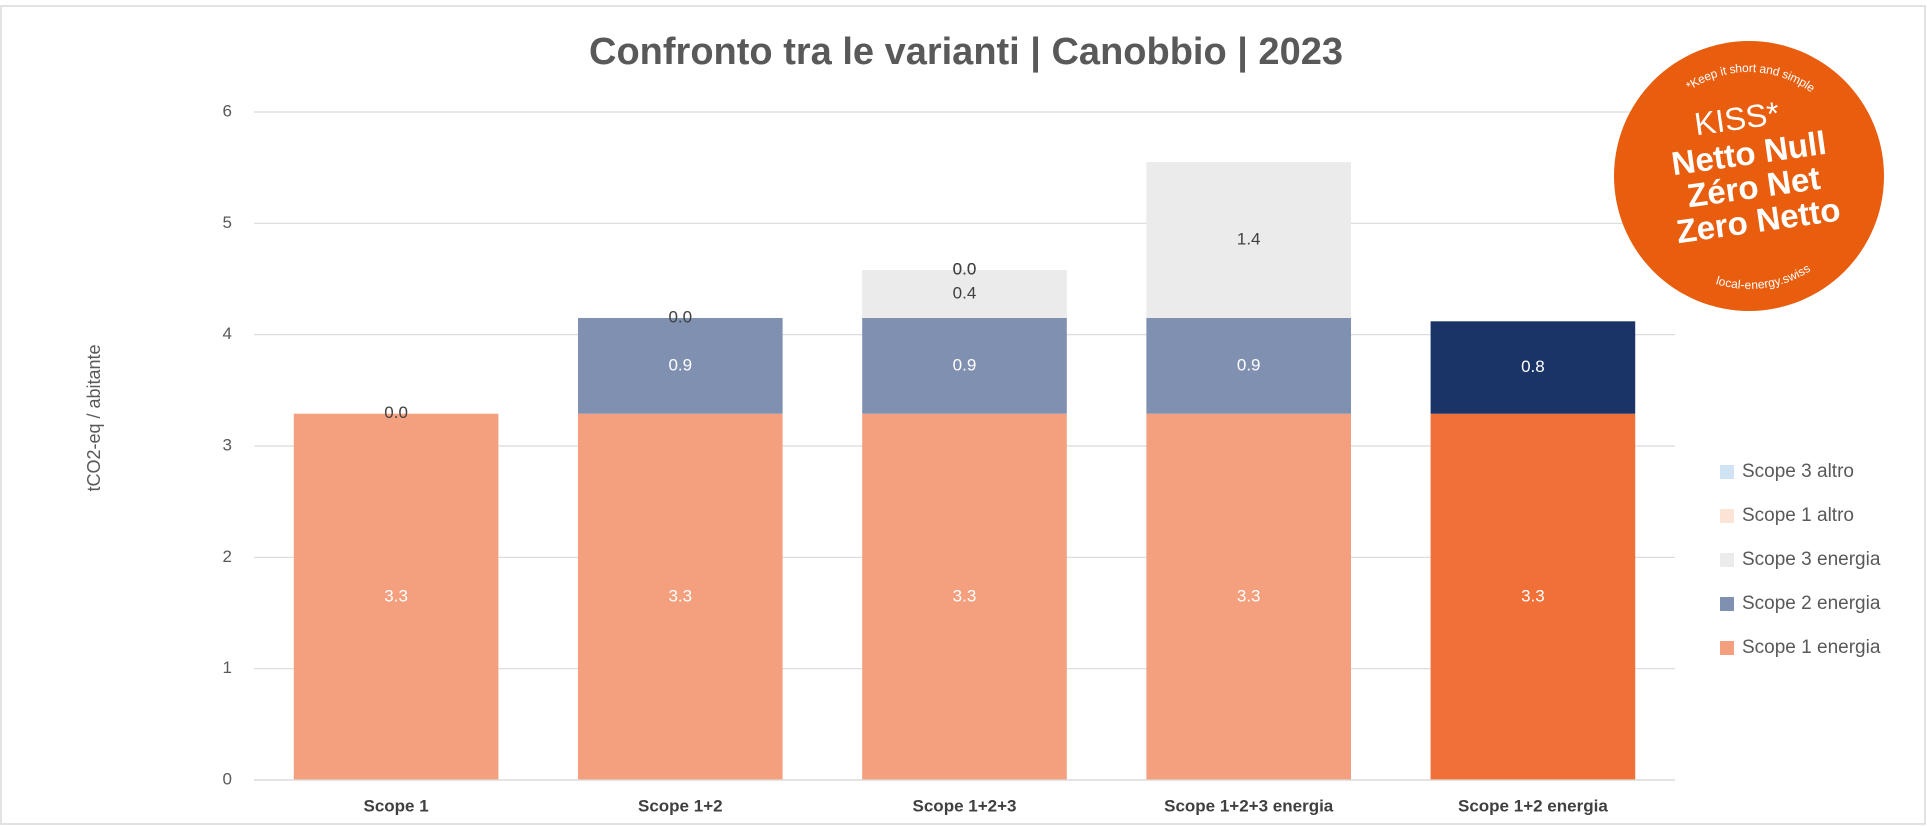  I want to click on y-tick-label: 1, so click(227, 667).